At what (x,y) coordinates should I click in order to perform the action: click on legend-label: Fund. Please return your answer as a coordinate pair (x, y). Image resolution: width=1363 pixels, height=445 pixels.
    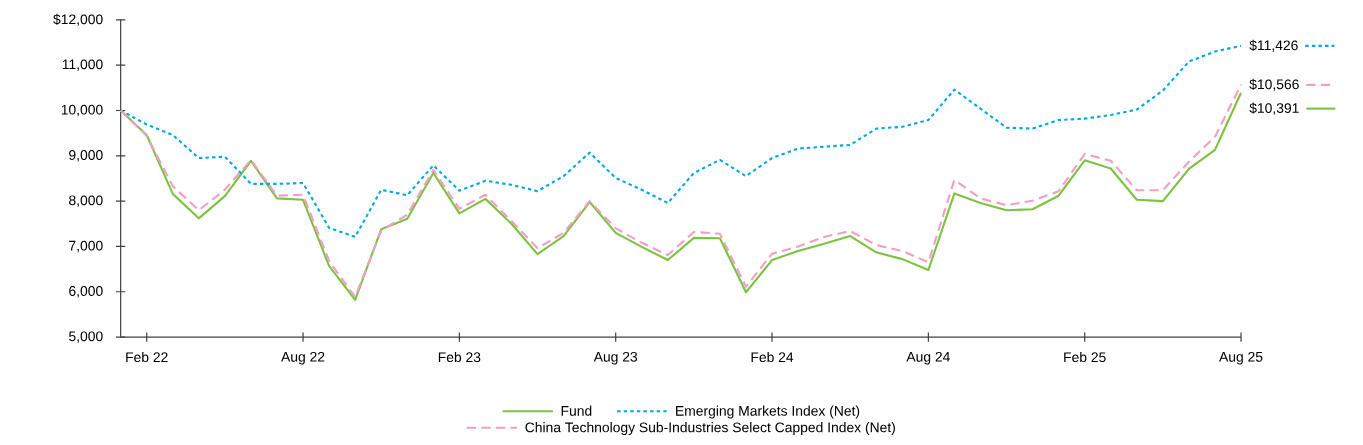
    Looking at the image, I should click on (576, 410).